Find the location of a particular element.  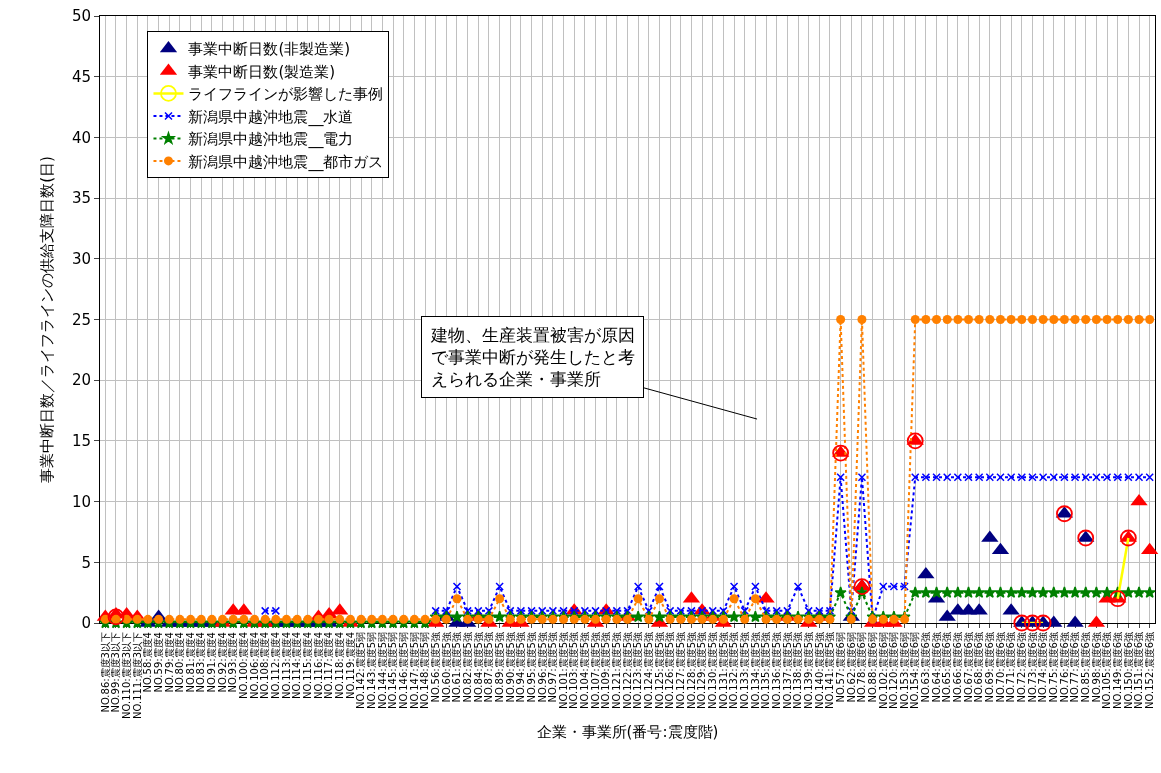

x-tick-label: NO.135:震度5強 is located at coordinates (766, 670).